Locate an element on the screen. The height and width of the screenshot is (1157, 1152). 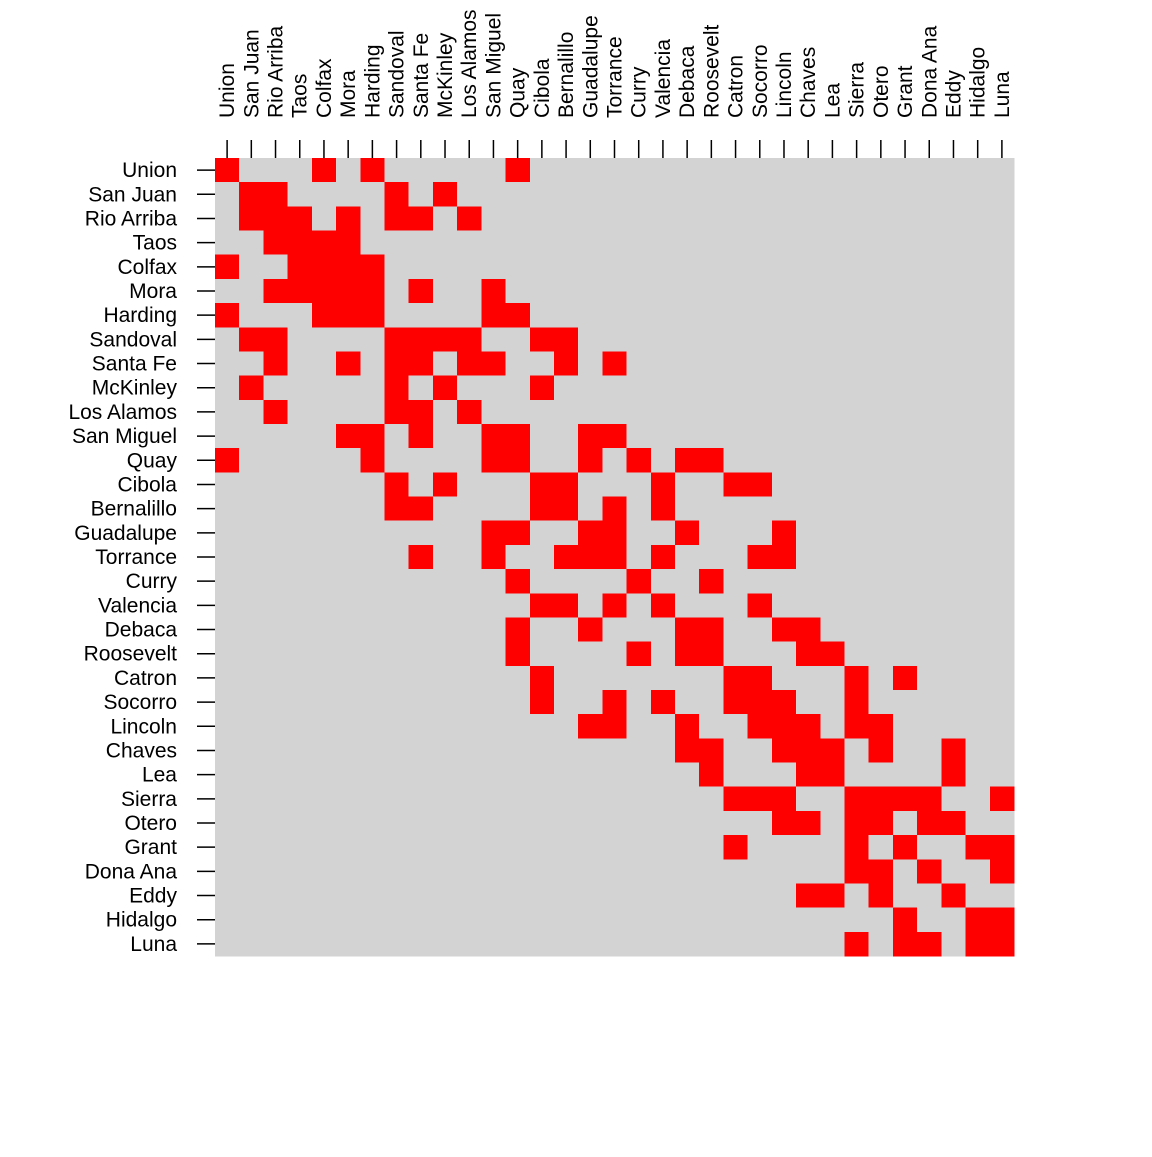
x-tick-label: Otero is located at coordinates (881, 91).